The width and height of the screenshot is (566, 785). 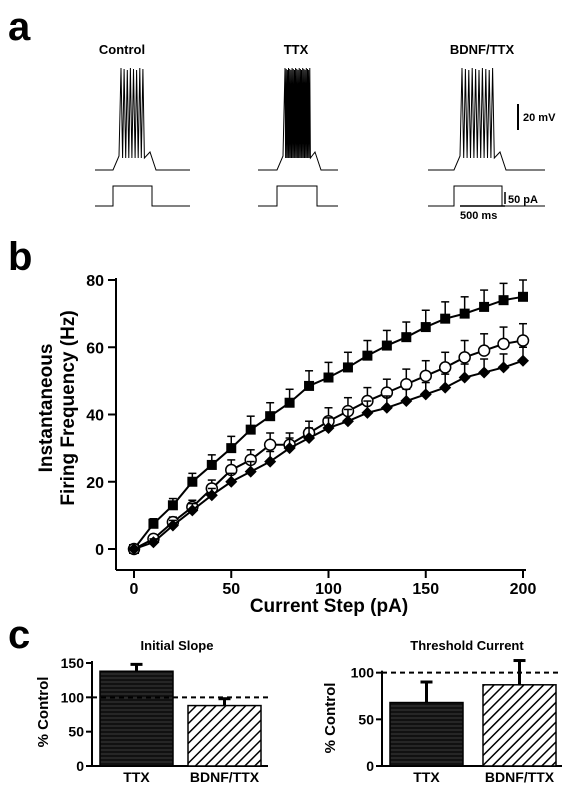 What do you see at coordinates (329, 606) in the screenshot?
I see `x-axis-label: Current Step (pA)` at bounding box center [329, 606].